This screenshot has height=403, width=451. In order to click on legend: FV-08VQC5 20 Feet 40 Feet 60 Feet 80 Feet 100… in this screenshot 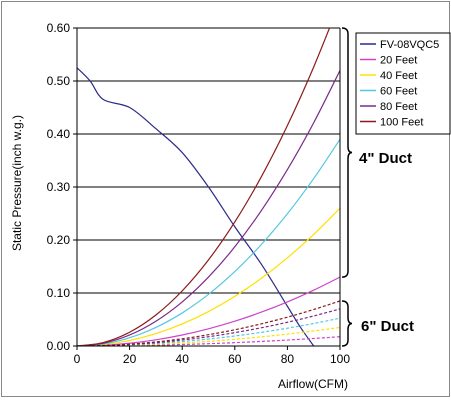, I will do `click(403, 83)`.